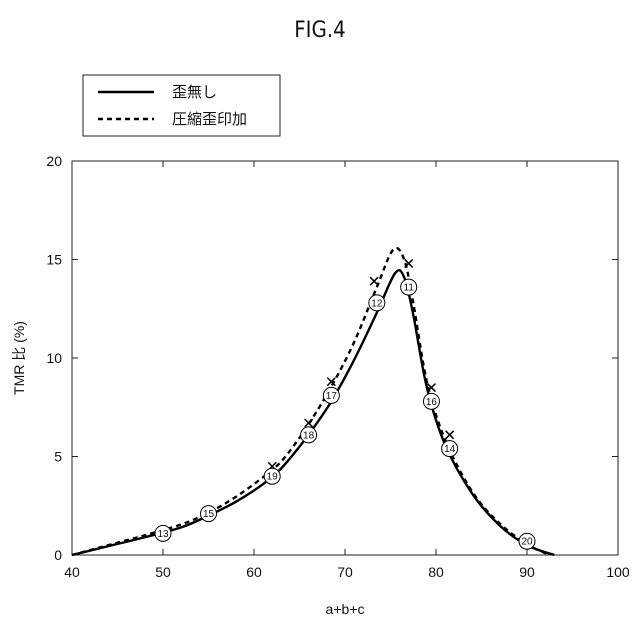 The width and height of the screenshot is (640, 640). I want to click on circled-number-marker: 13, so click(163, 533).